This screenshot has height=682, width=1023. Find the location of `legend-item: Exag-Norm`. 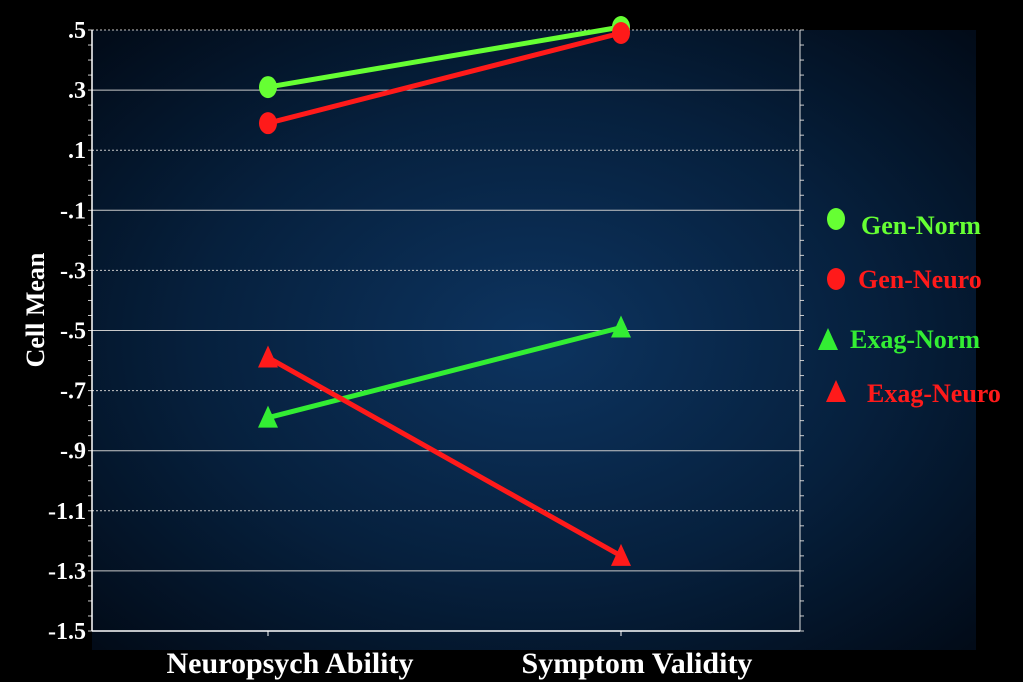

legend-item: Exag-Norm is located at coordinates (899, 339).